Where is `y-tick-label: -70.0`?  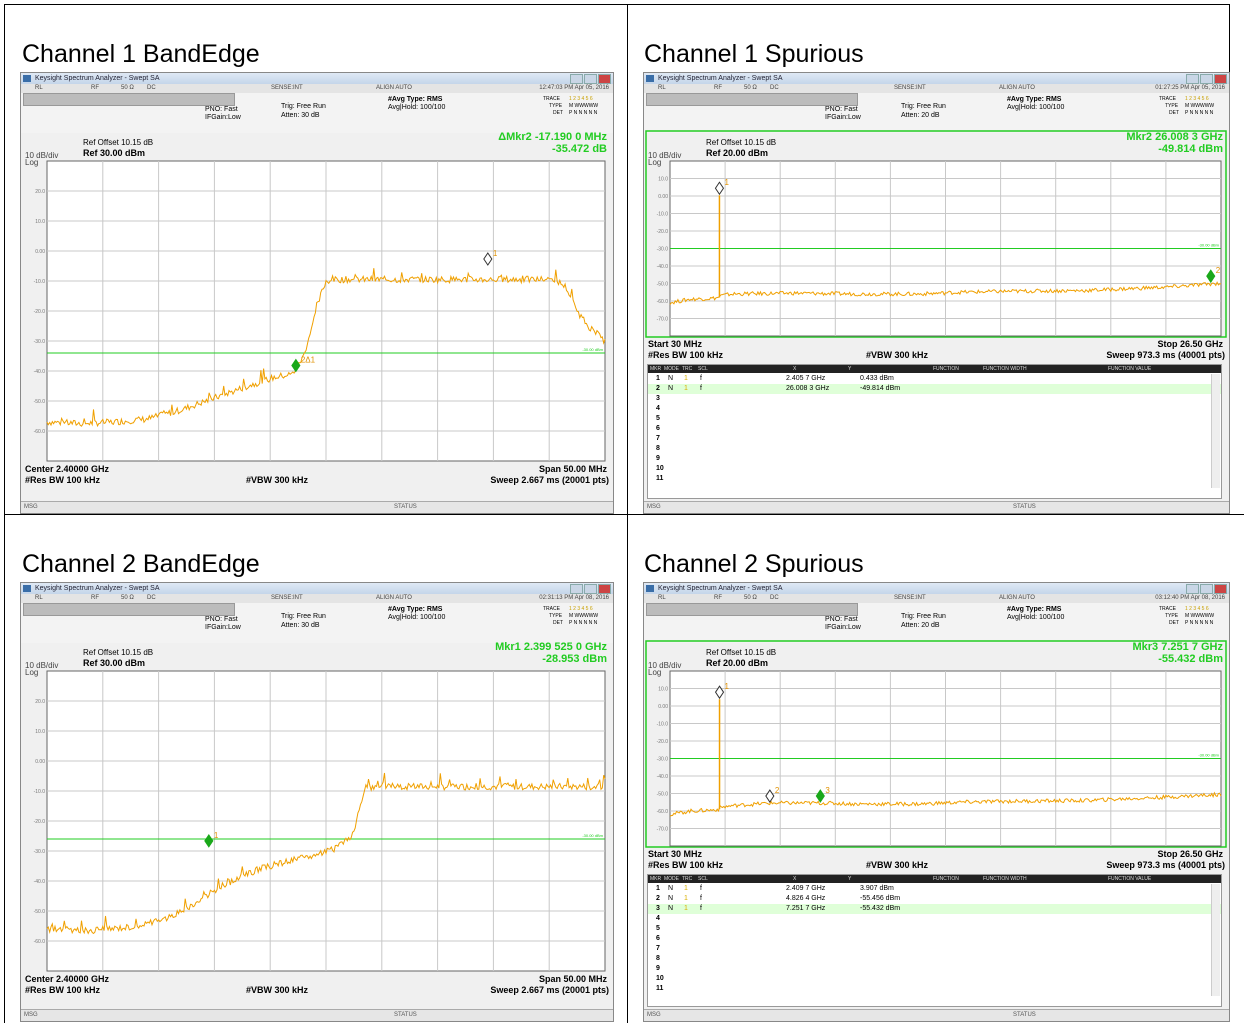 y-tick-label: -70.0 is located at coordinates (663, 830).